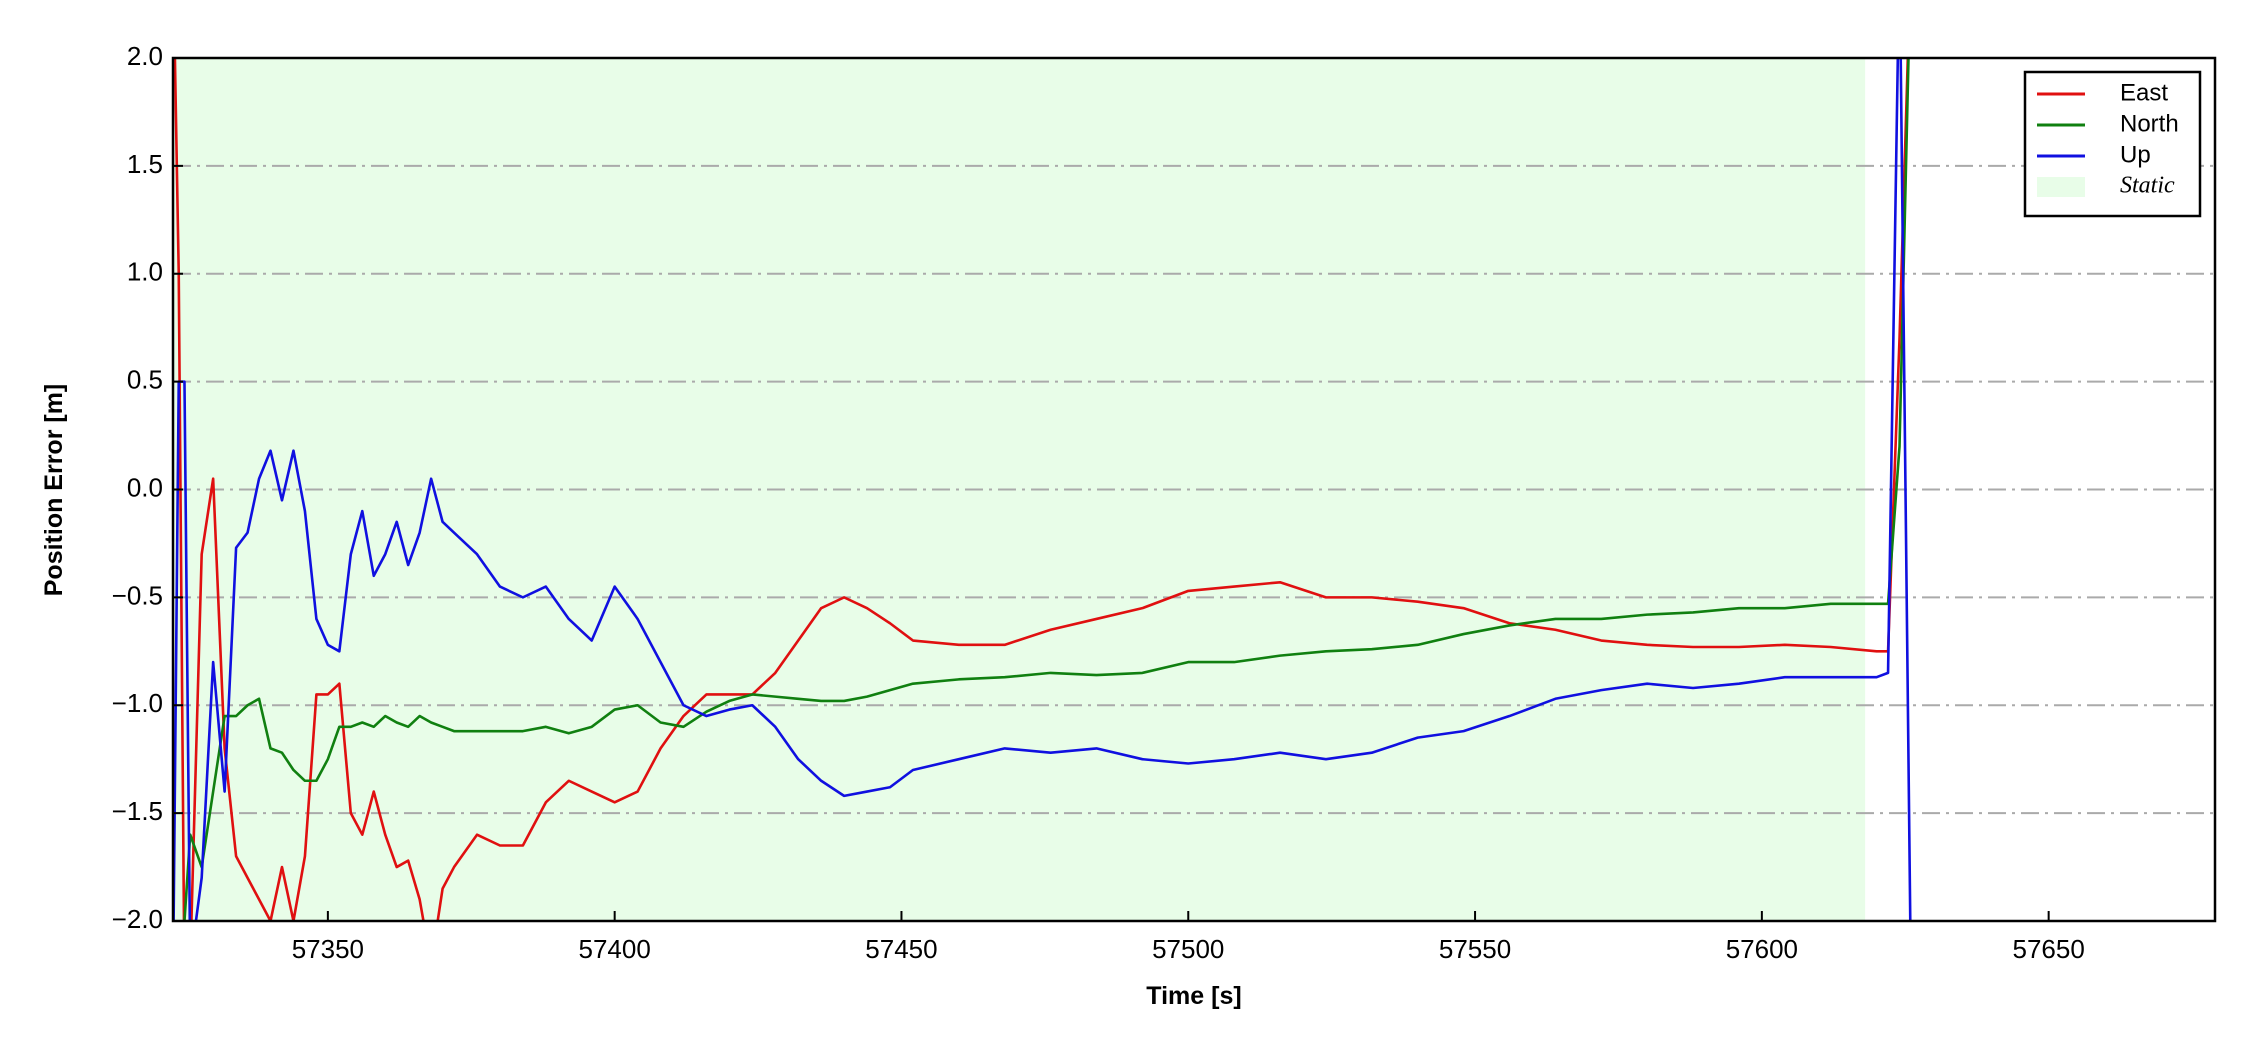 This screenshot has height=1050, width=2250. Describe the element at coordinates (137, 811) in the screenshot. I see `y-tick-label: −1.5` at that location.